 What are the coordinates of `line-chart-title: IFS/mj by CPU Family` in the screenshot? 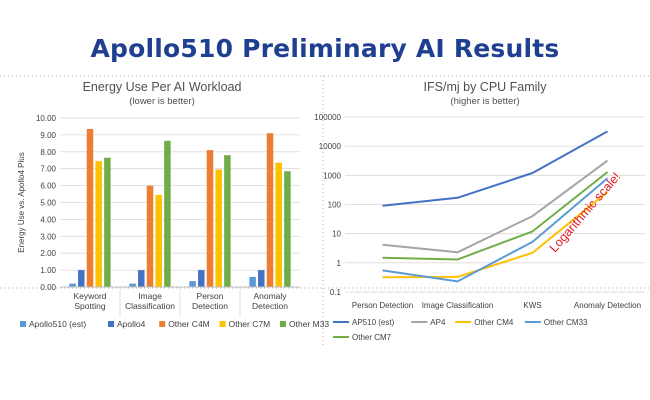 It's located at (486, 87).